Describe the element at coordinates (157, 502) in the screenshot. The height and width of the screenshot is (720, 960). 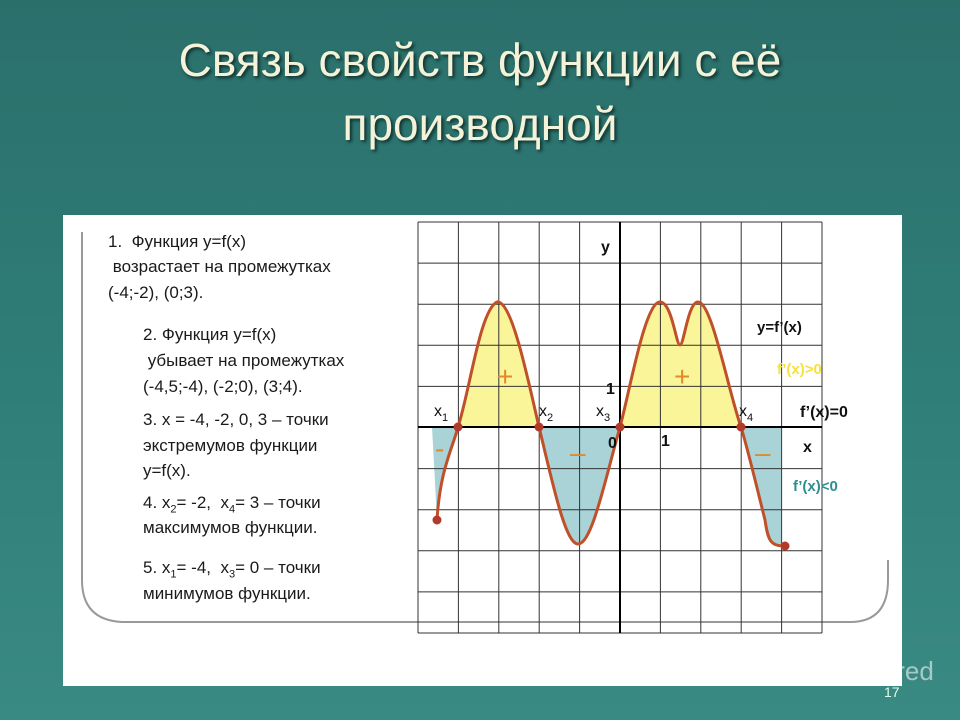
I see `text: 4. x` at that location.